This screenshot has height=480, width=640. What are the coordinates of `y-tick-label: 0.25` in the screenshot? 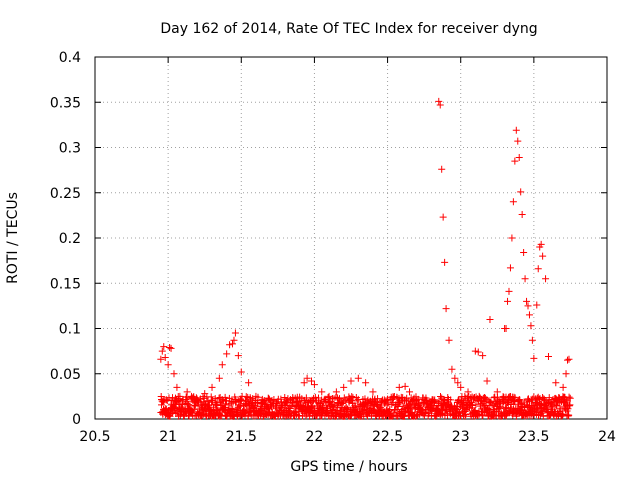 It's located at (65, 194).